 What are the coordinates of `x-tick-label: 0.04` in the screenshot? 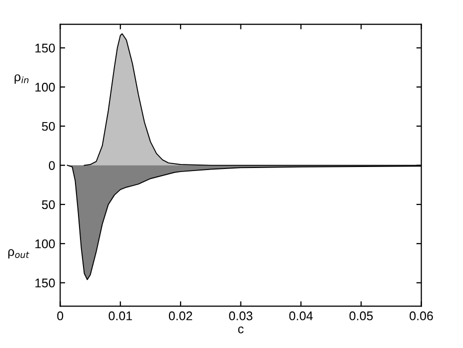 It's located at (301, 315).